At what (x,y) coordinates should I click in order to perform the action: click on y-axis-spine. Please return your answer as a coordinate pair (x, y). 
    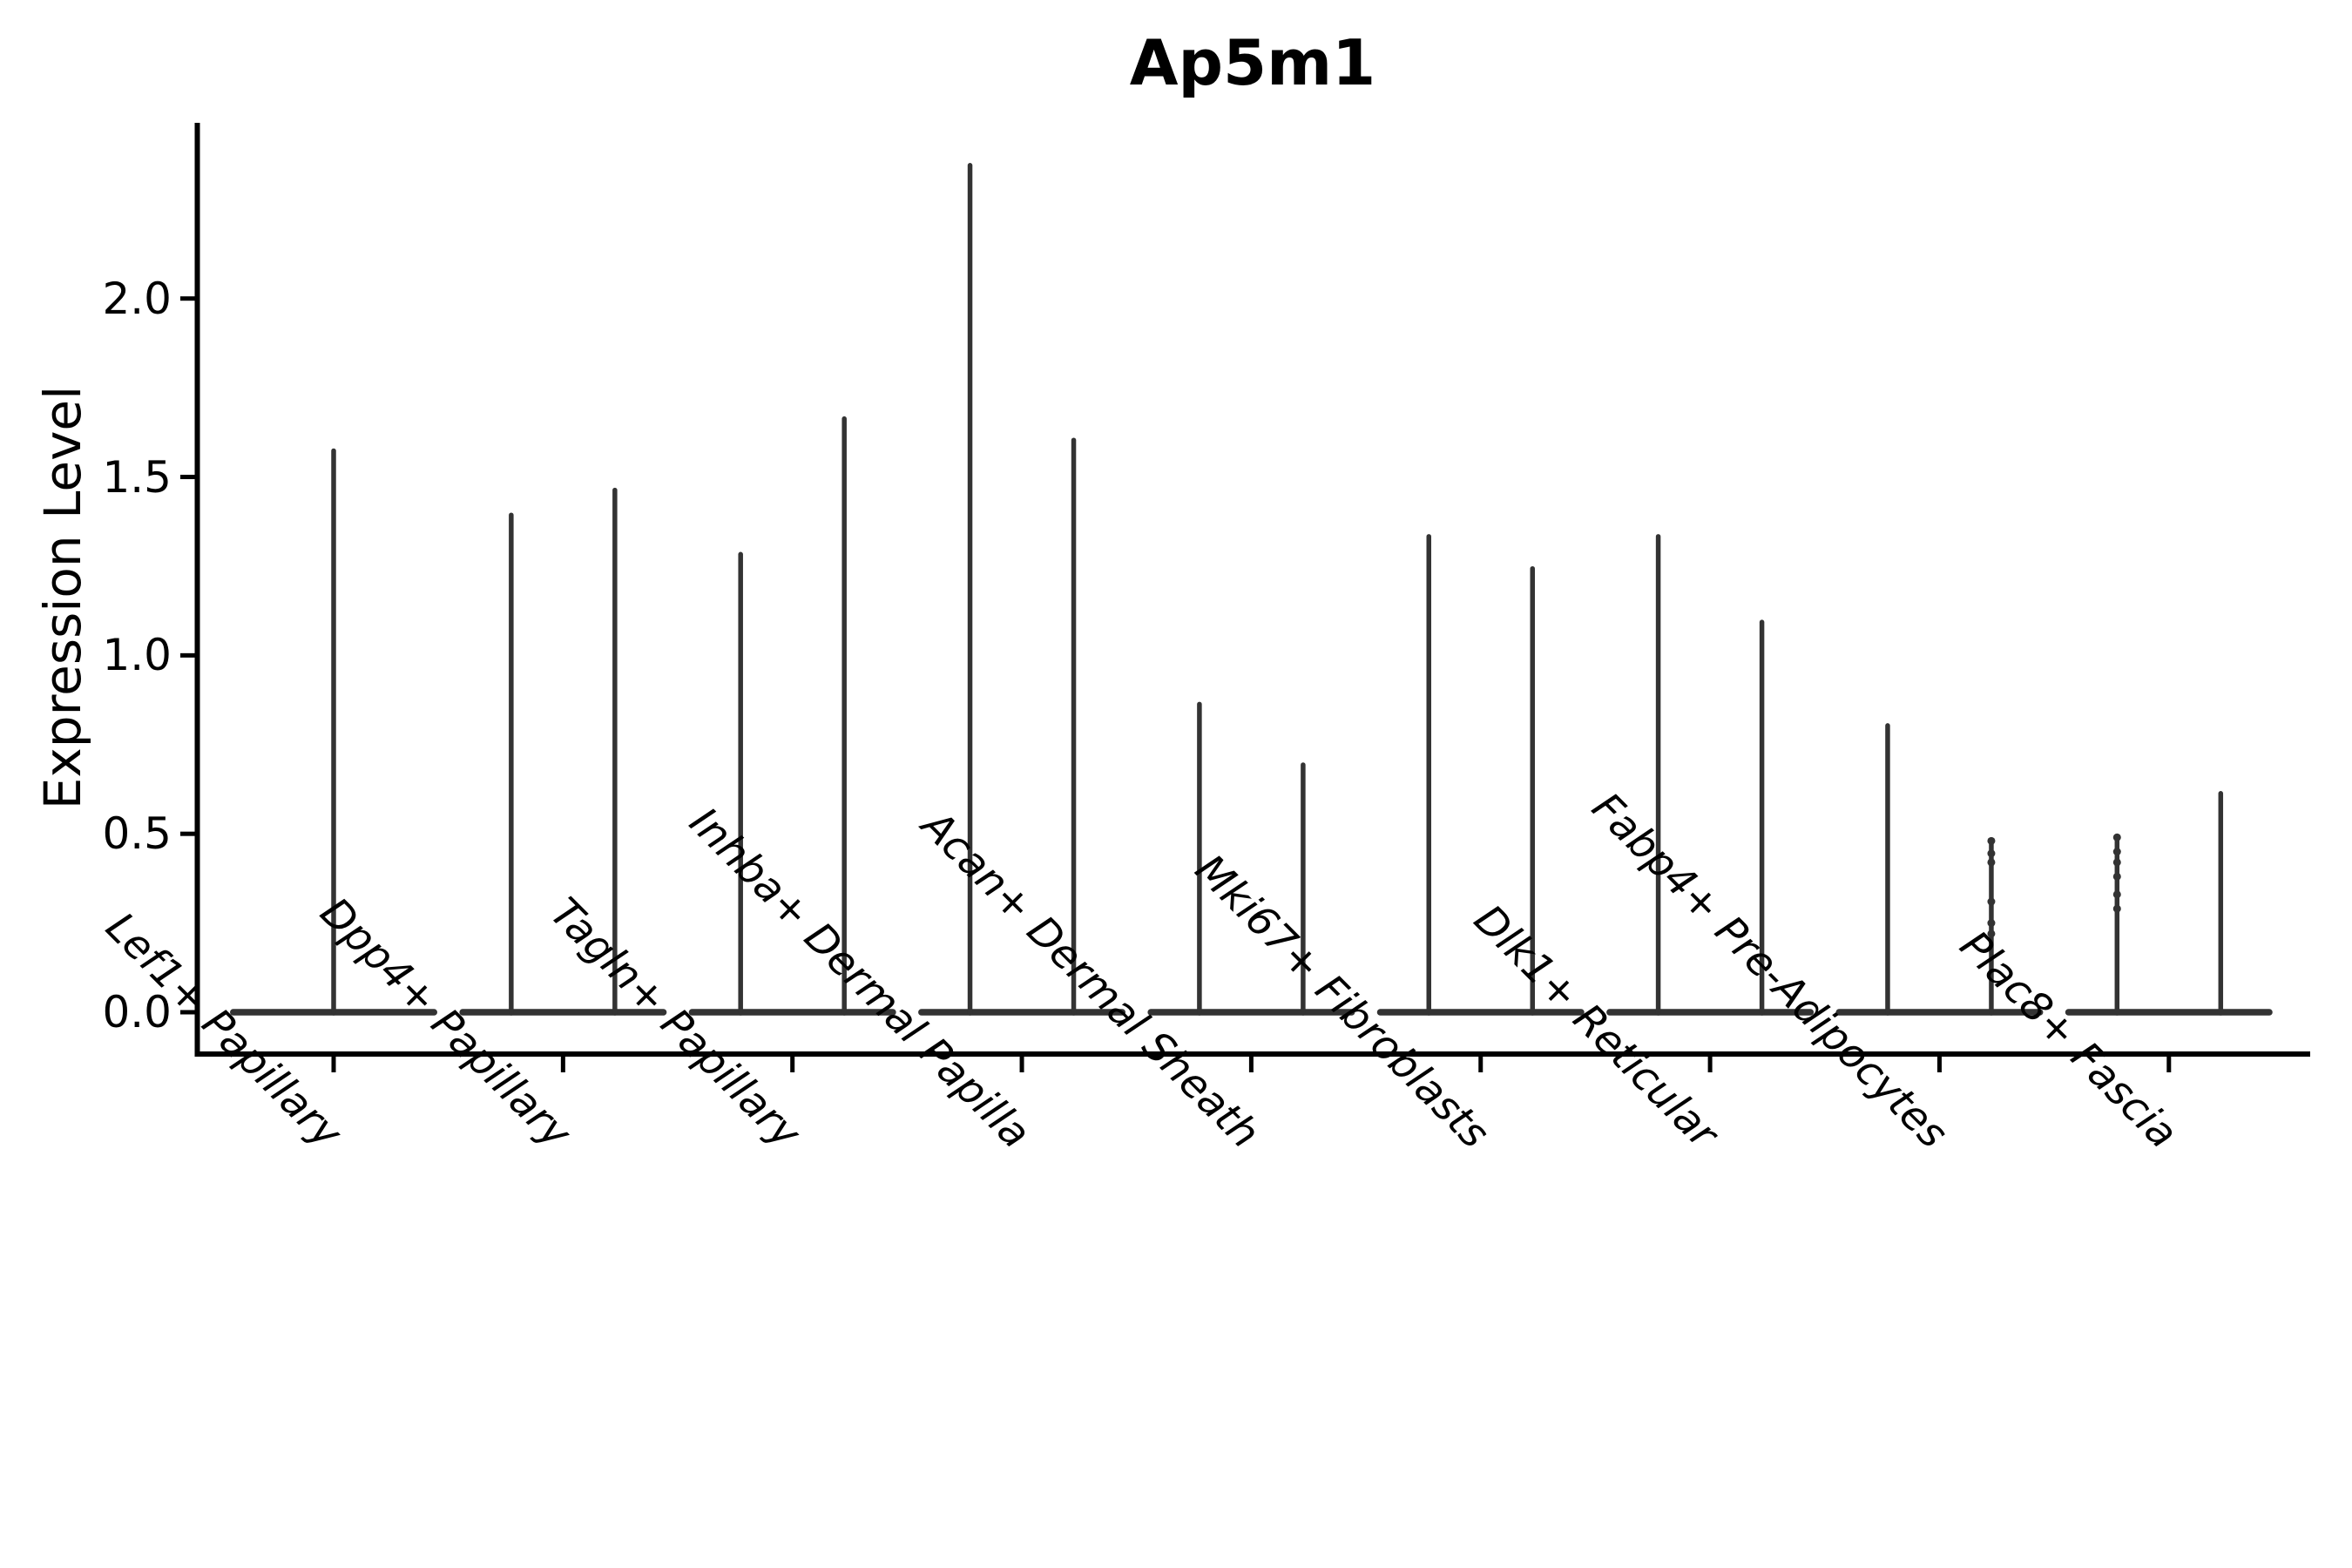
    Looking at the image, I should click on (197, 590).